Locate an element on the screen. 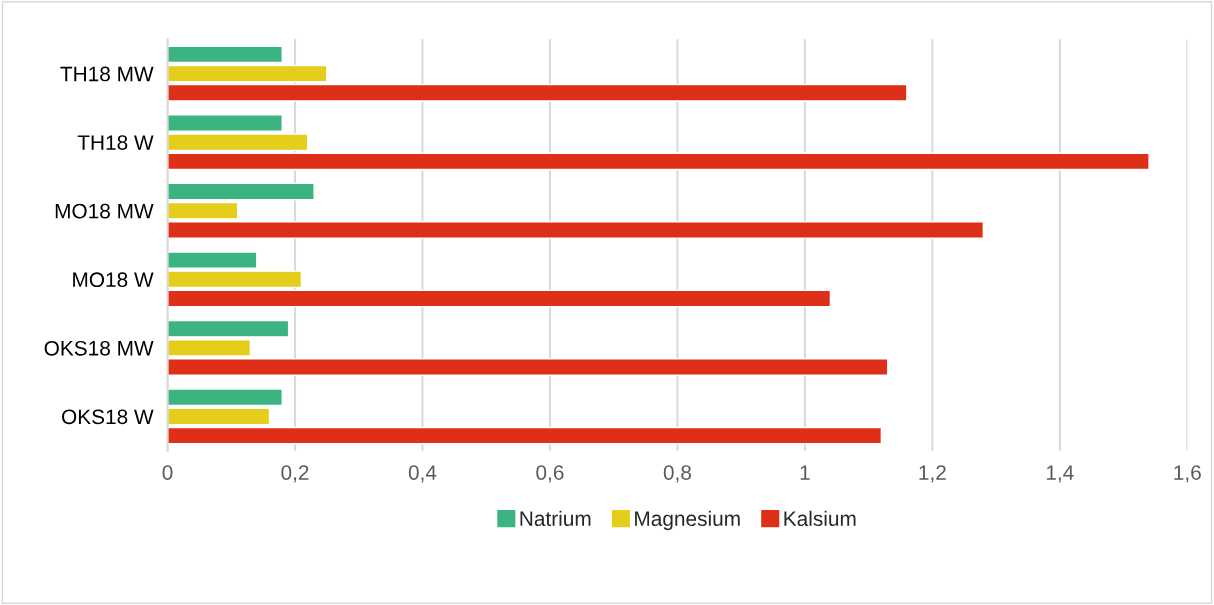 The height and width of the screenshot is (605, 1214). x-tick-label: 1 is located at coordinates (805, 472).